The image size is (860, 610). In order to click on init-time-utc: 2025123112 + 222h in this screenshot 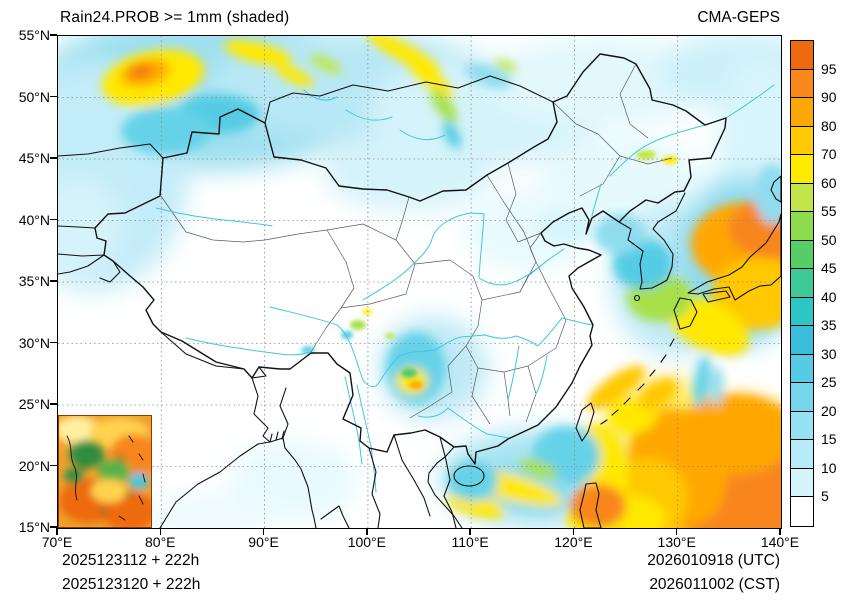, I will do `click(131, 560)`.